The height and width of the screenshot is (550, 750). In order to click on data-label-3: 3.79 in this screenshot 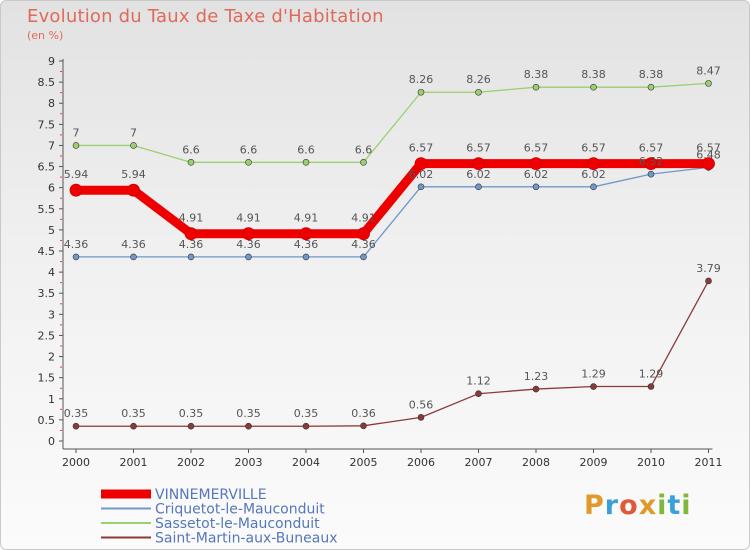, I will do `click(708, 268)`.